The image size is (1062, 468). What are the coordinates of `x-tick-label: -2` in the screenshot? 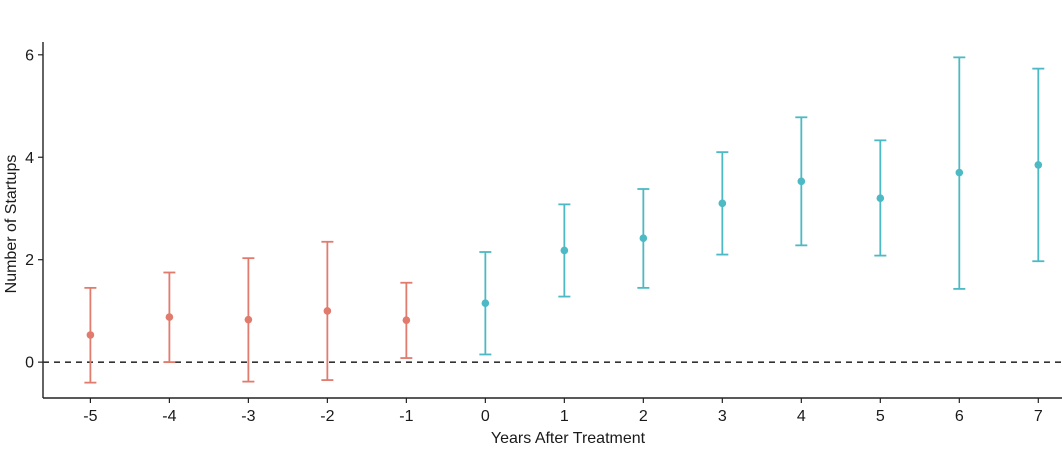 It's located at (327, 416).